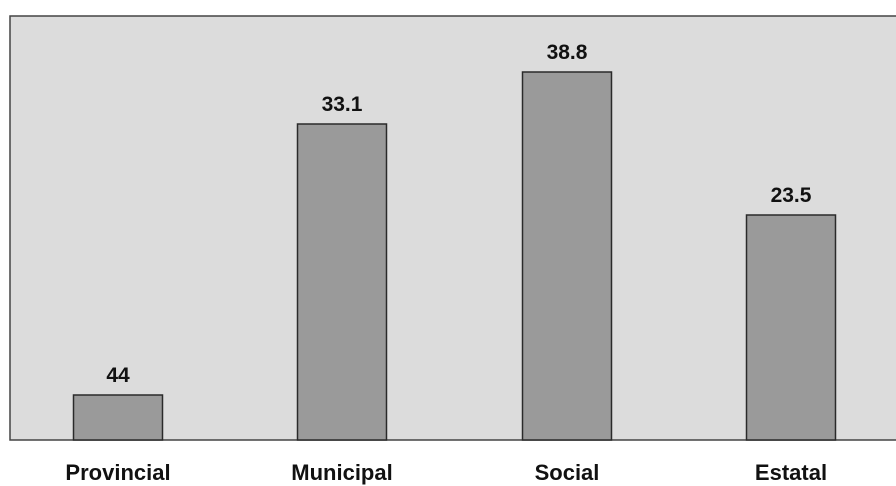  What do you see at coordinates (567, 52) in the screenshot?
I see `data-label-social: 38.8` at bounding box center [567, 52].